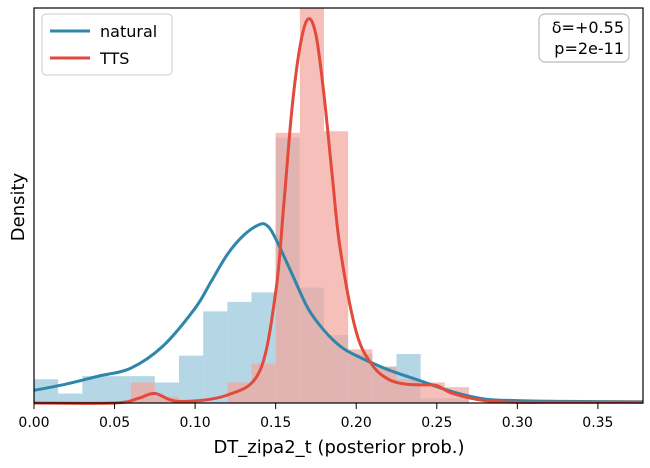  I want to click on x-axis-label: DT_zipa2_t (posterior prob.), so click(338, 447).